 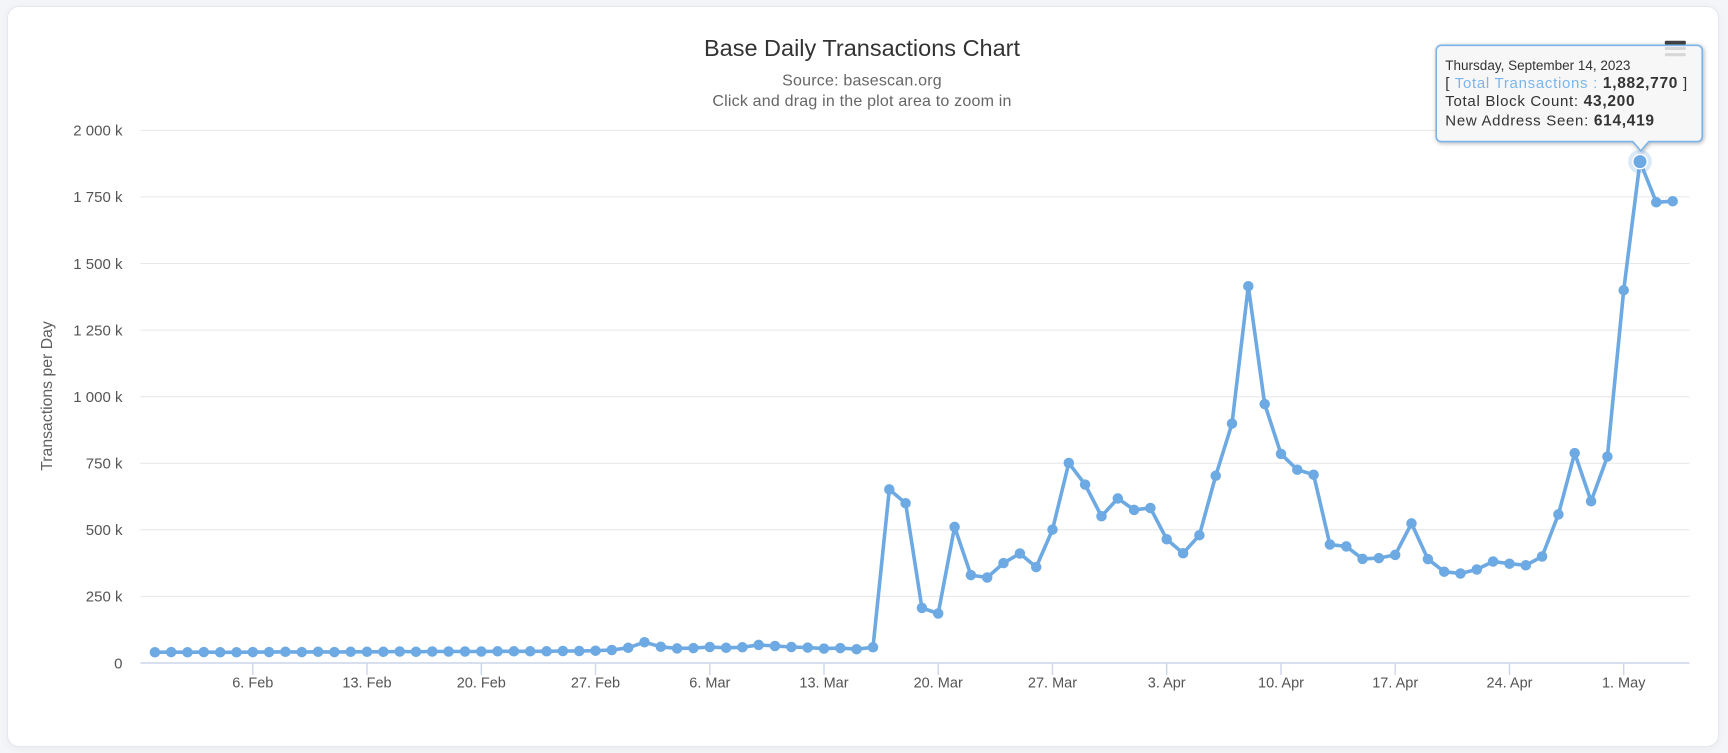 I want to click on svg-text: 27. Mar, so click(x=1052, y=684).